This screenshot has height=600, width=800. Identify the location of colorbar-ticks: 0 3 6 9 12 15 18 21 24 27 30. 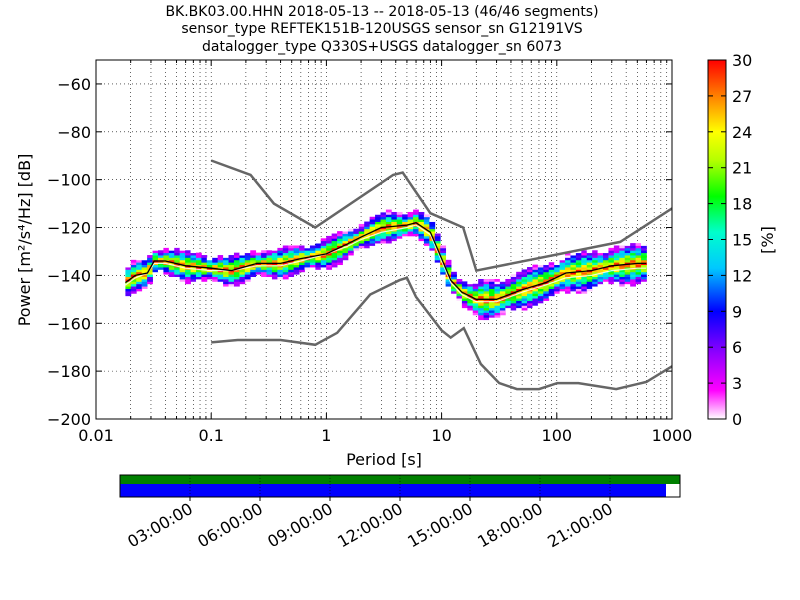
(730, 240).